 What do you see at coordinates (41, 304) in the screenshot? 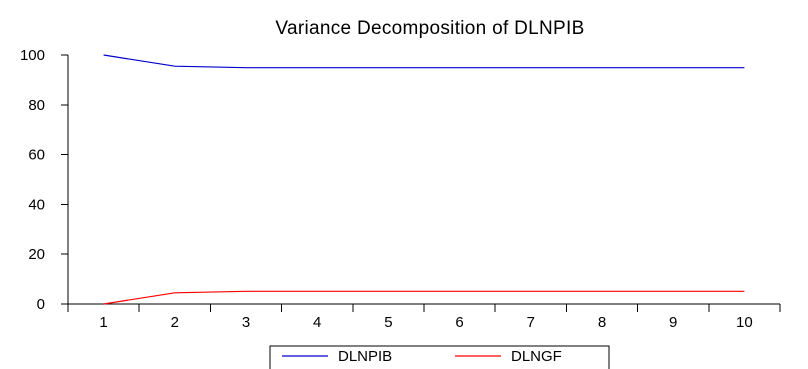
I see `y-tick-label: 0` at bounding box center [41, 304].